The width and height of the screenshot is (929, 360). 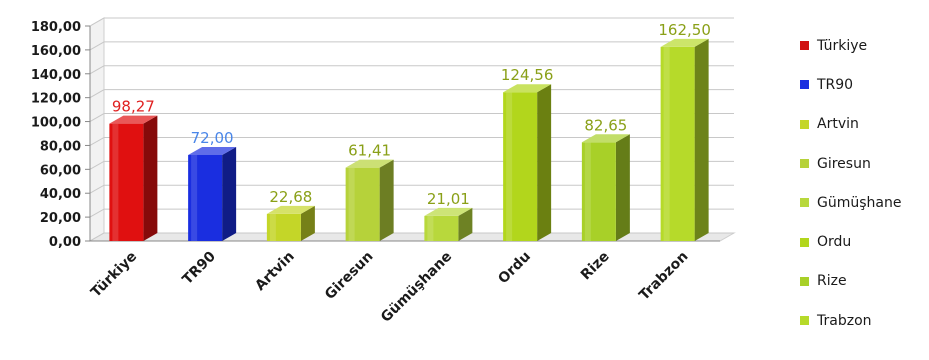 I want to click on x-tick-label: Giresun, so click(x=349, y=276).